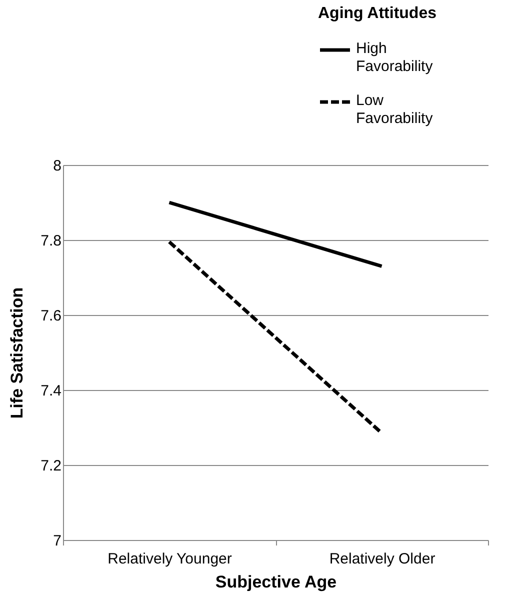 The height and width of the screenshot is (609, 521). What do you see at coordinates (17, 353) in the screenshot?
I see `y-axis-title: Life Satisfaction` at bounding box center [17, 353].